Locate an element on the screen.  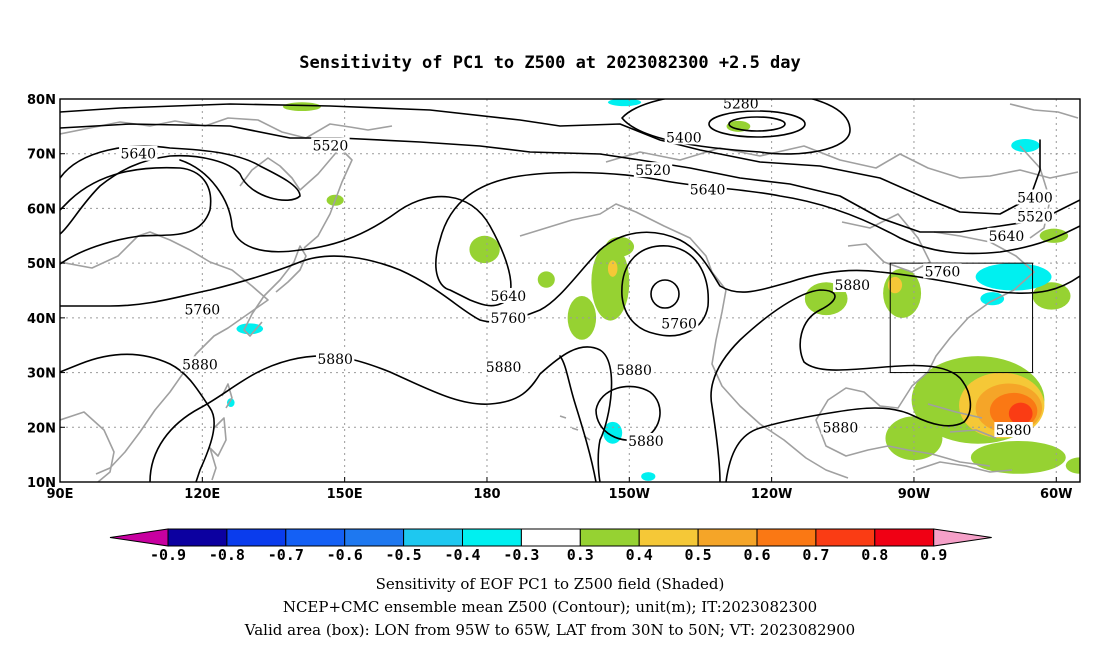
coastline-china-korea is located at coordinates (164, 353).